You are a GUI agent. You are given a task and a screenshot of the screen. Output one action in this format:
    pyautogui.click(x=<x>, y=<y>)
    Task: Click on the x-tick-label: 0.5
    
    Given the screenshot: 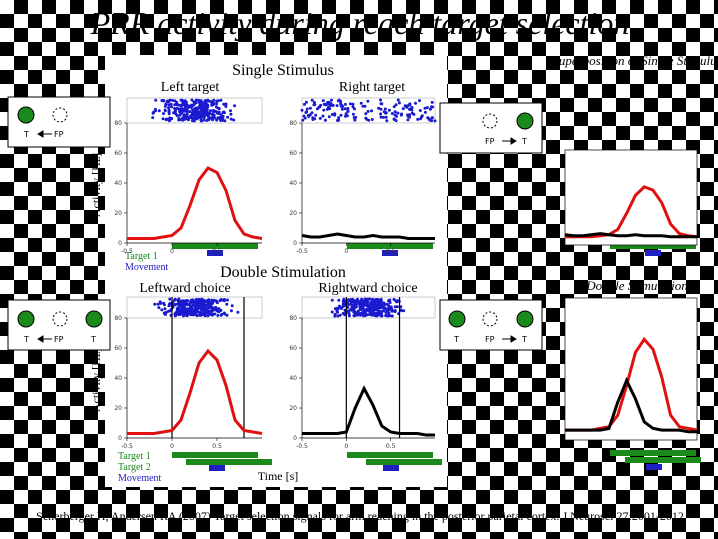 What is the action you would take?
    pyautogui.click(x=391, y=446)
    